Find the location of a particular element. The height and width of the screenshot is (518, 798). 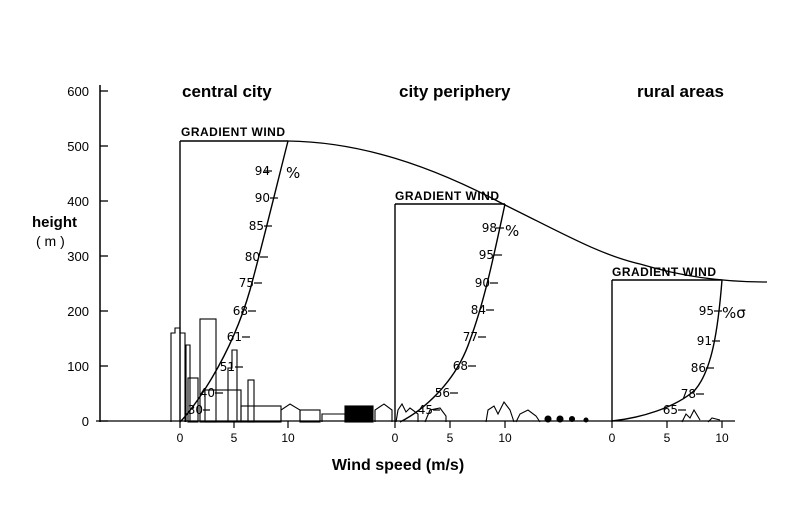

profile-label-84: 84 is located at coordinates (478, 310).